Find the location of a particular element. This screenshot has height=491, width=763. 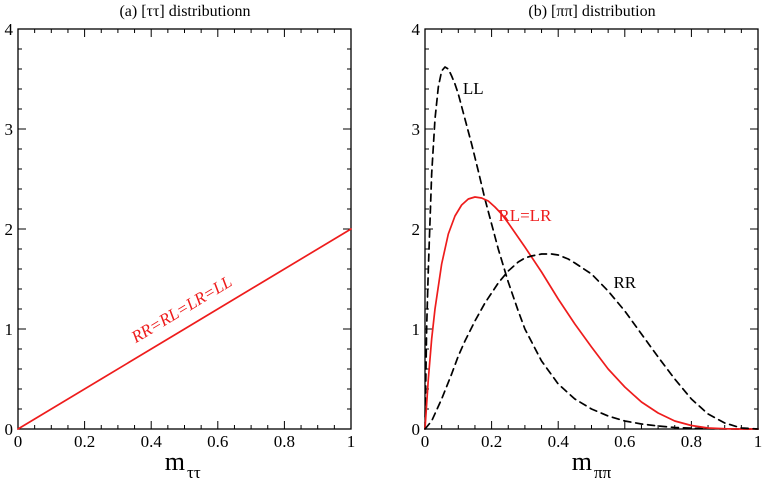

annotation-ll: LL is located at coordinates (473, 88).